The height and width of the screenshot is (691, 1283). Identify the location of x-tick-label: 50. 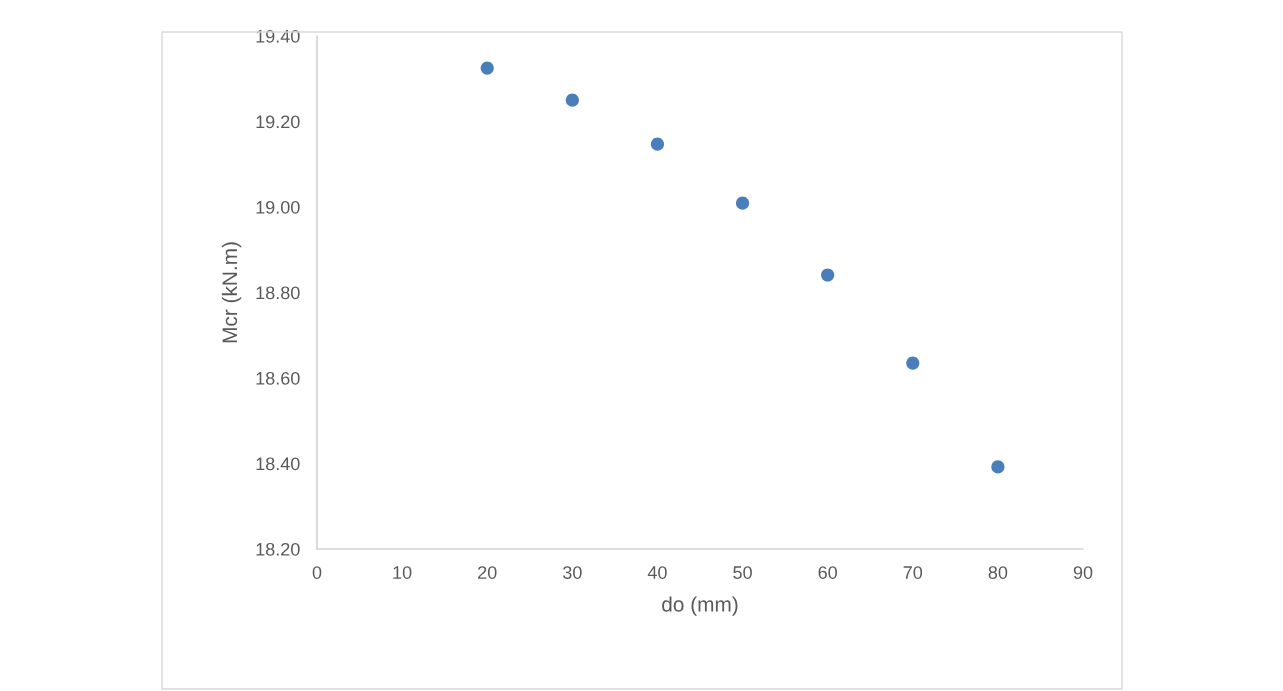
(742, 572).